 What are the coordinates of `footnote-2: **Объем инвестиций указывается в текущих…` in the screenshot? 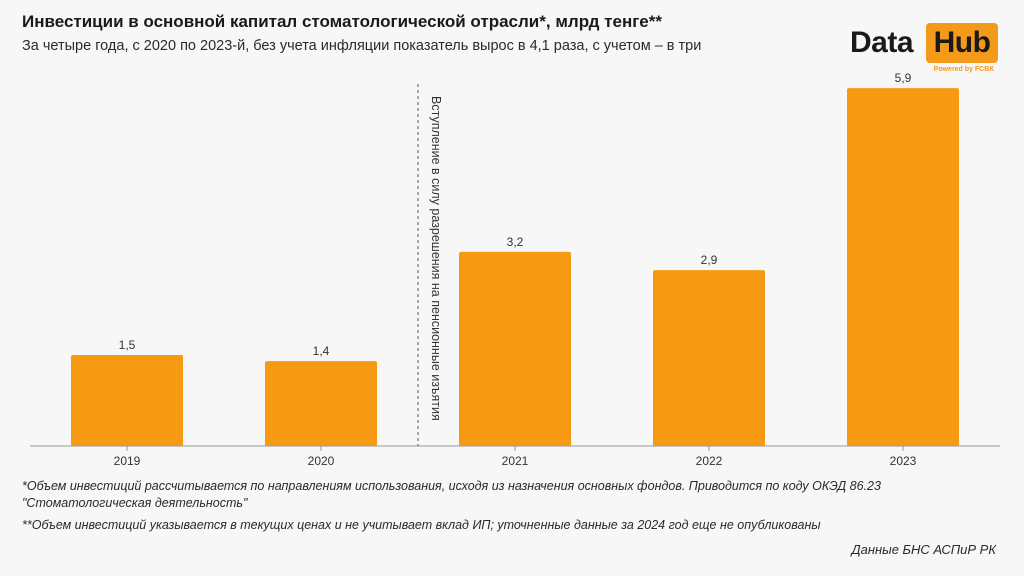 It's located at (421, 525).